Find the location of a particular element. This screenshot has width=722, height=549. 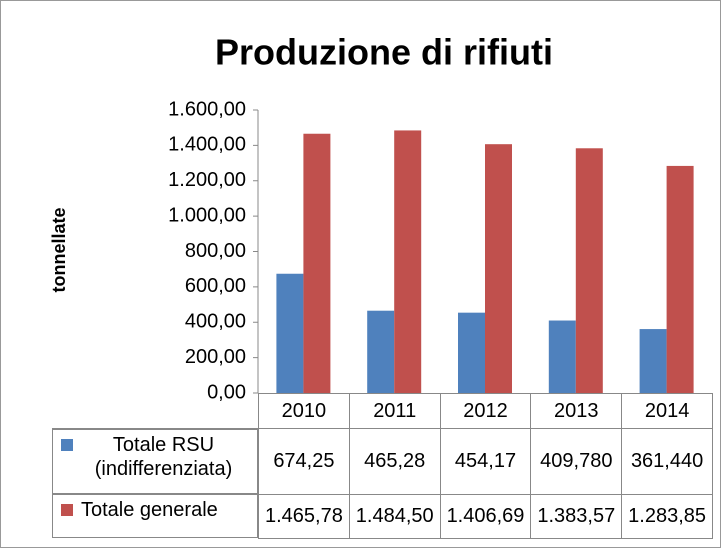

y-tick-label: 1.200,00 is located at coordinates (207, 180).